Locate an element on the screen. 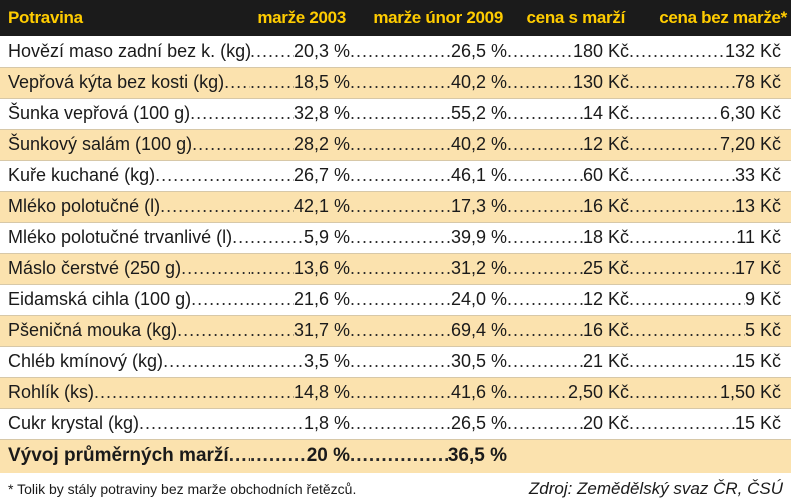 The image size is (791, 504). marze-2003-value-cell: 42,1 % is located at coordinates (300, 206).